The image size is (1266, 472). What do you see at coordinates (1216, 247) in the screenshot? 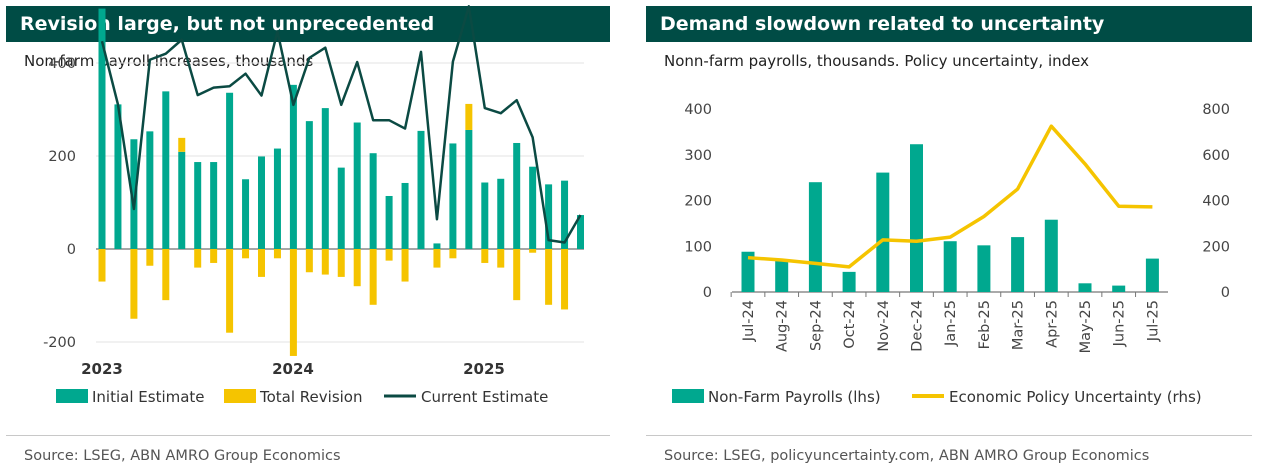
I see `y-right-tick-label: 200` at bounding box center [1216, 247].